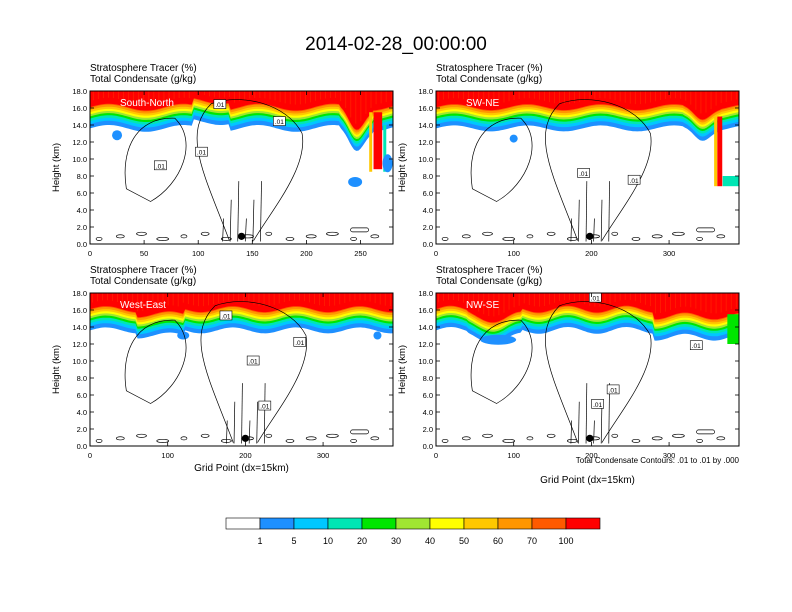  I want to click on y-axis-label: Height (km), so click(402, 167).